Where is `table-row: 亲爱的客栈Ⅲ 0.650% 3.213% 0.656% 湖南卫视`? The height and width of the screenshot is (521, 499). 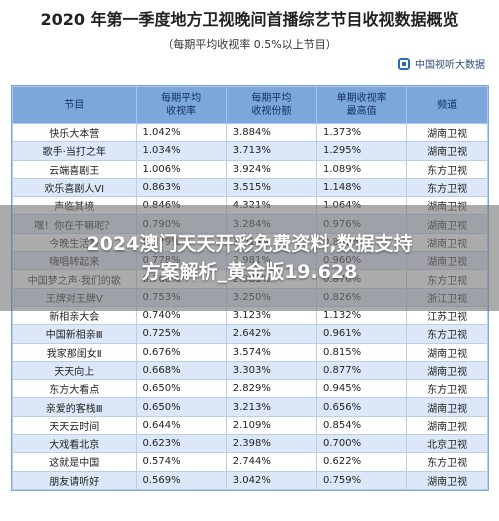
table-row: 亲爱的客栈Ⅲ 0.650% 3.213% 0.656% 湖南卫视 is located at coordinates (250, 407).